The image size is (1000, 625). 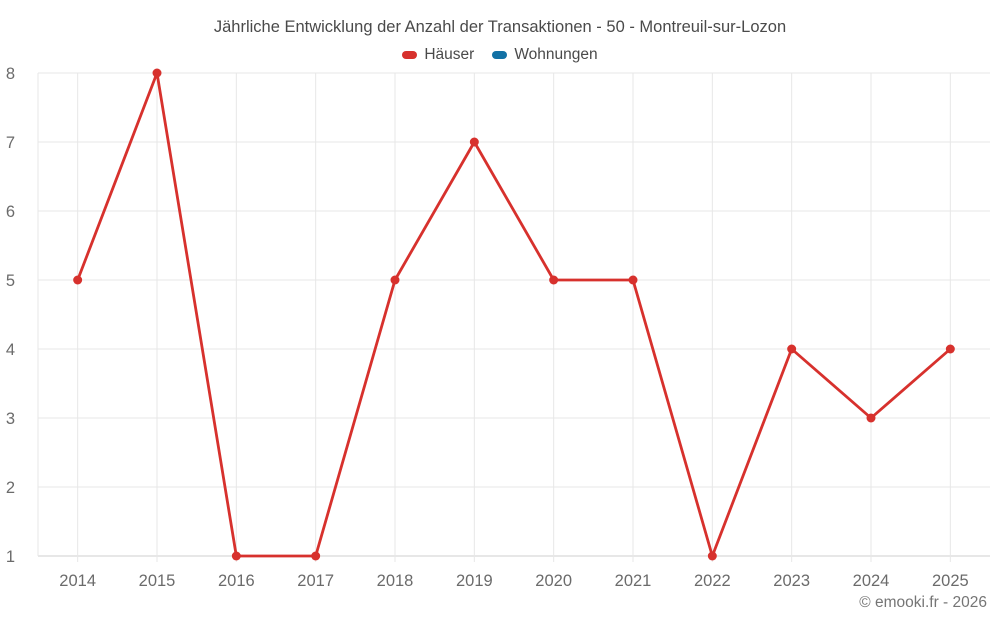 I want to click on x-axis-tick-label: 2015, so click(x=157, y=581).